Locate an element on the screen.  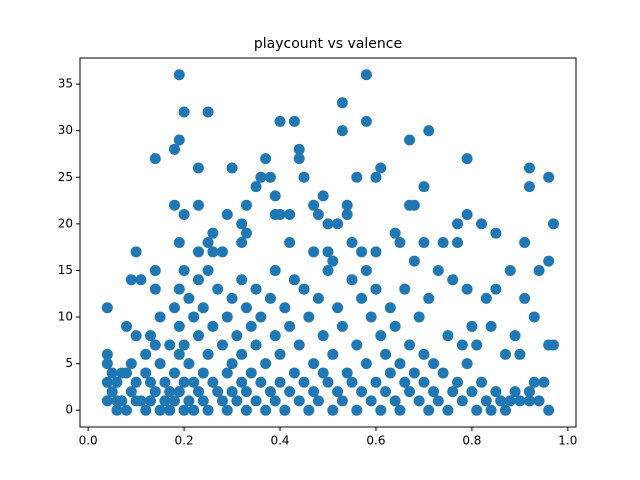
x-tick-label: 0.6 is located at coordinates (375, 441).